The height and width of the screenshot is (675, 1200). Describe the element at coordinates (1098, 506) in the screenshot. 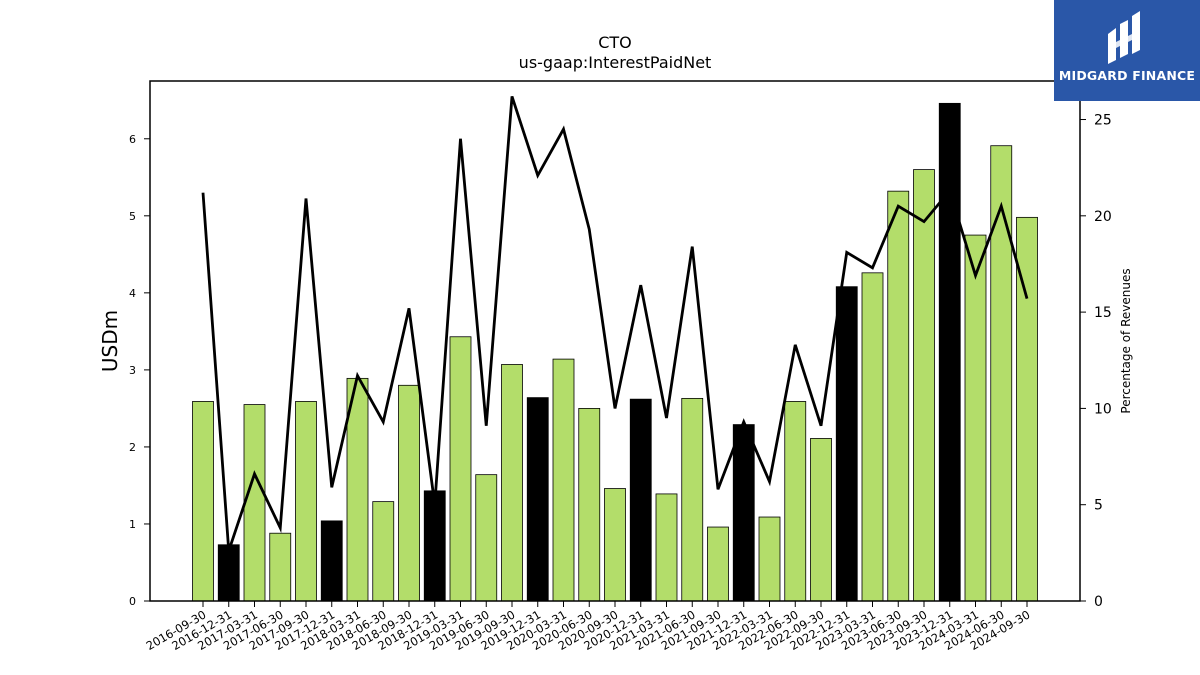

I see `y2-tick-label: 5` at that location.